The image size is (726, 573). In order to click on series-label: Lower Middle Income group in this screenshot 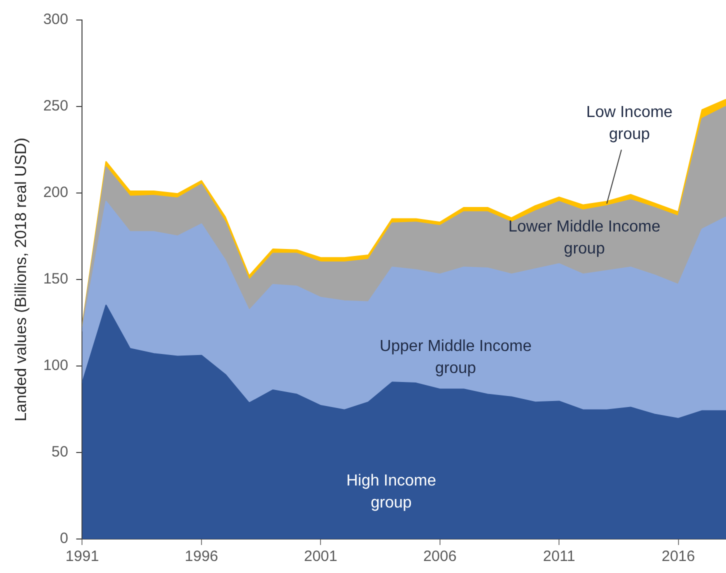, I will do `click(584, 238)`.